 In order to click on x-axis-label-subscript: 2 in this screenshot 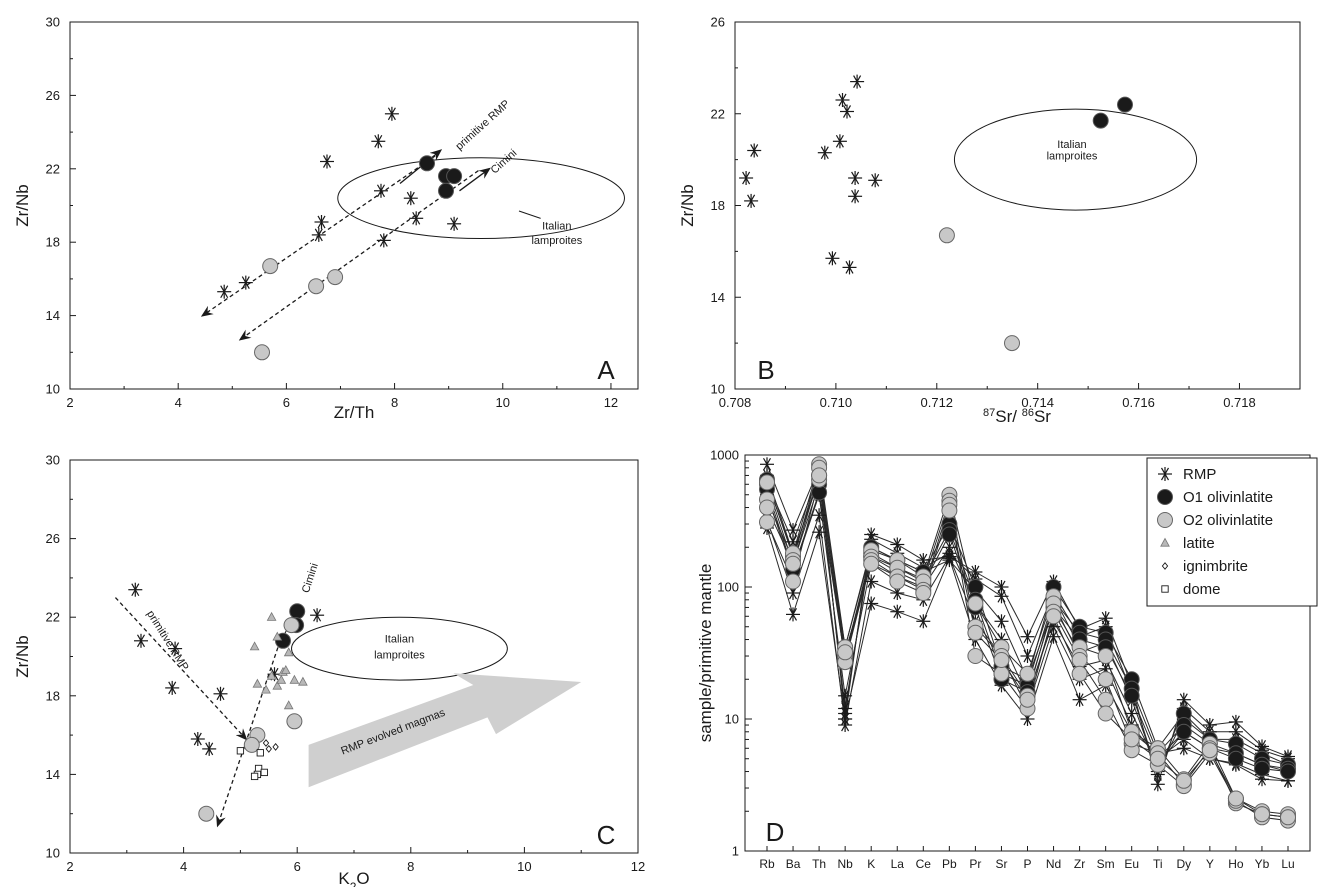, I will do `click(353, 883)`.